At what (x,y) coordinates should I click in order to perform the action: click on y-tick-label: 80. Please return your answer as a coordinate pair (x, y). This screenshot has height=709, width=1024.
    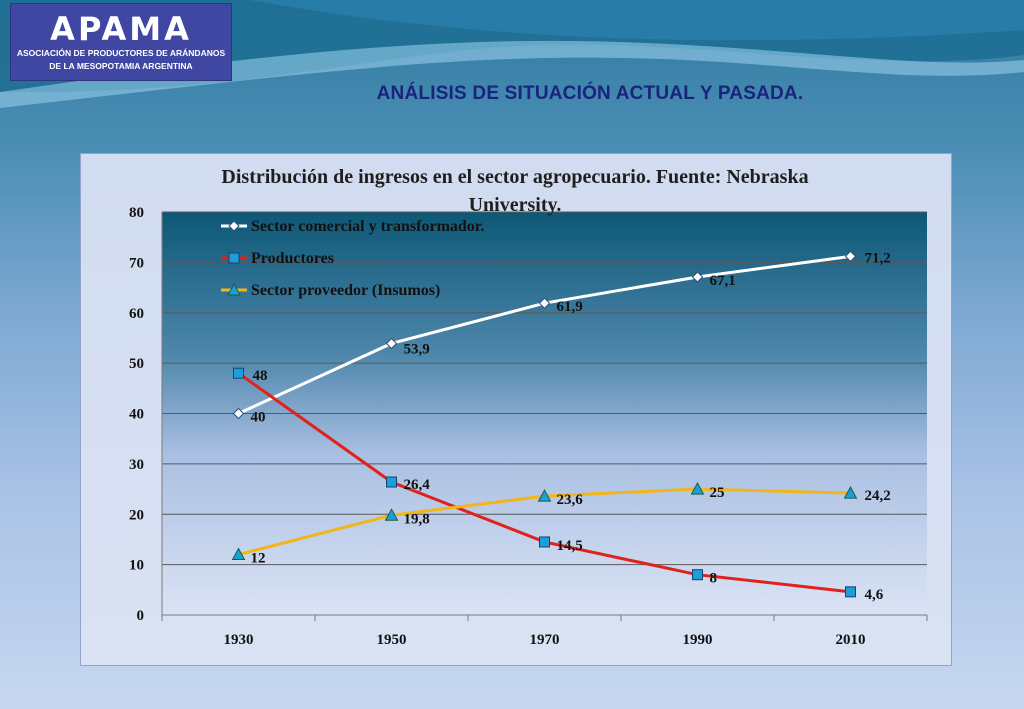
    Looking at the image, I should click on (136, 213).